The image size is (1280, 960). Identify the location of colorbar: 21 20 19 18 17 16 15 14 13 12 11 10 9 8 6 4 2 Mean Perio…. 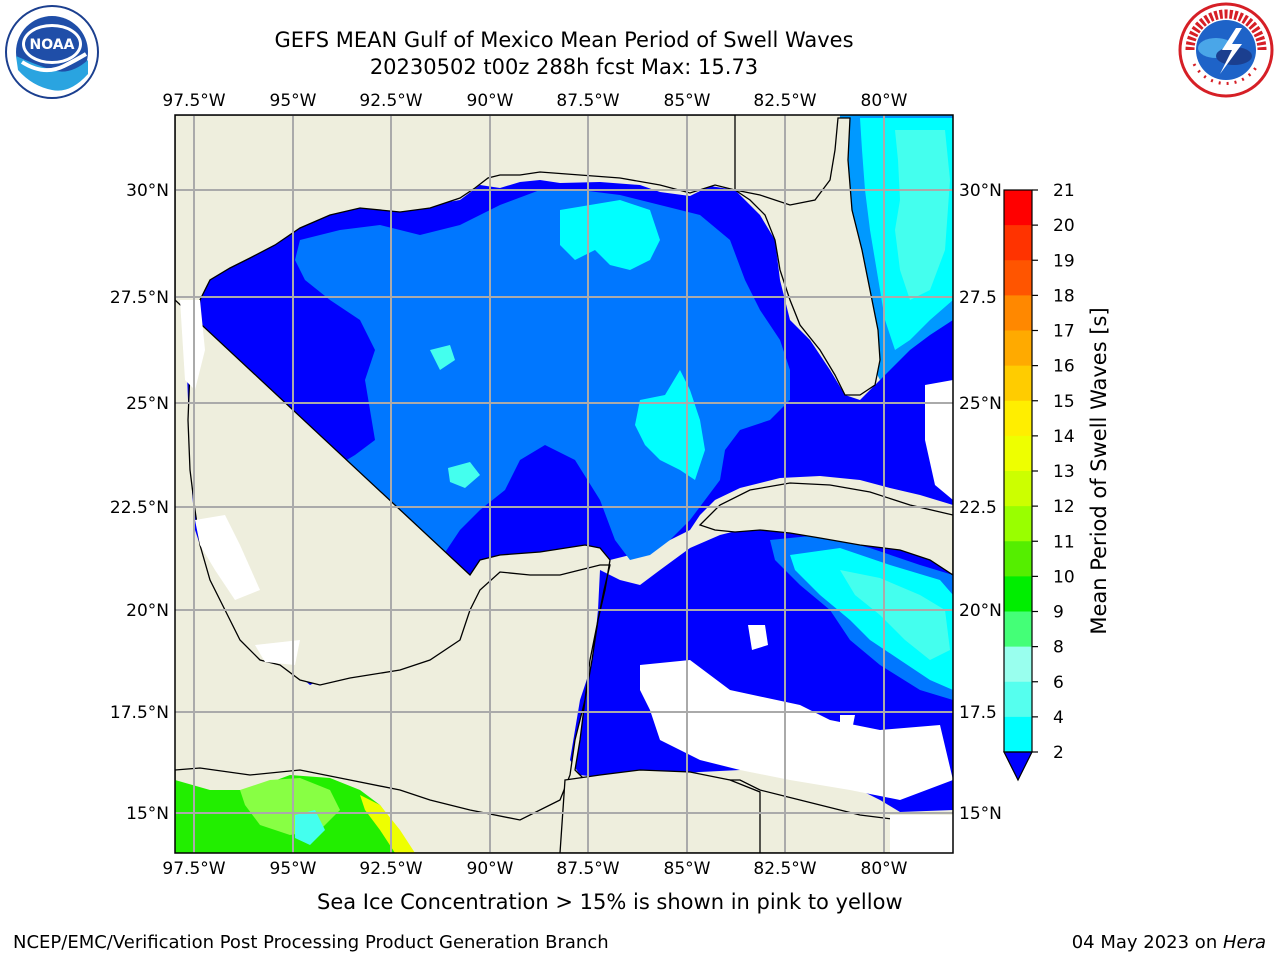
(1057, 481).